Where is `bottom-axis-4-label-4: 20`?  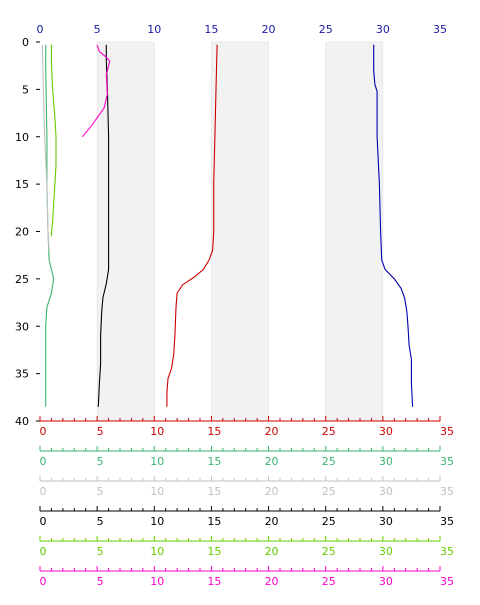
bottom-axis-4-label-4: 20 is located at coordinates (272, 551).